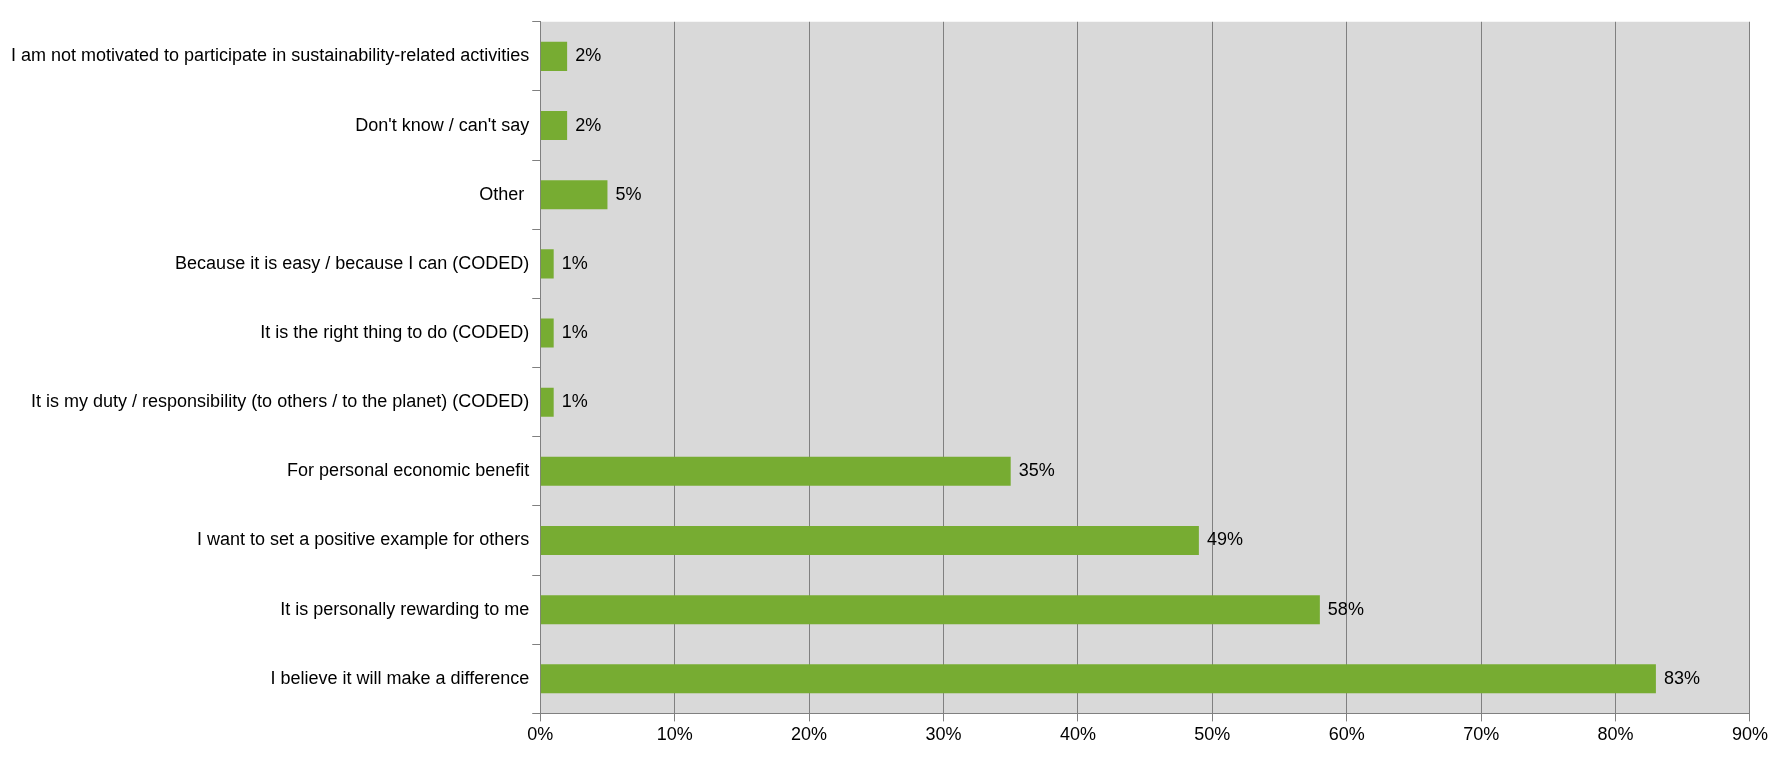  Describe the element at coordinates (628, 193) in the screenshot. I see `data-label: 5%` at that location.